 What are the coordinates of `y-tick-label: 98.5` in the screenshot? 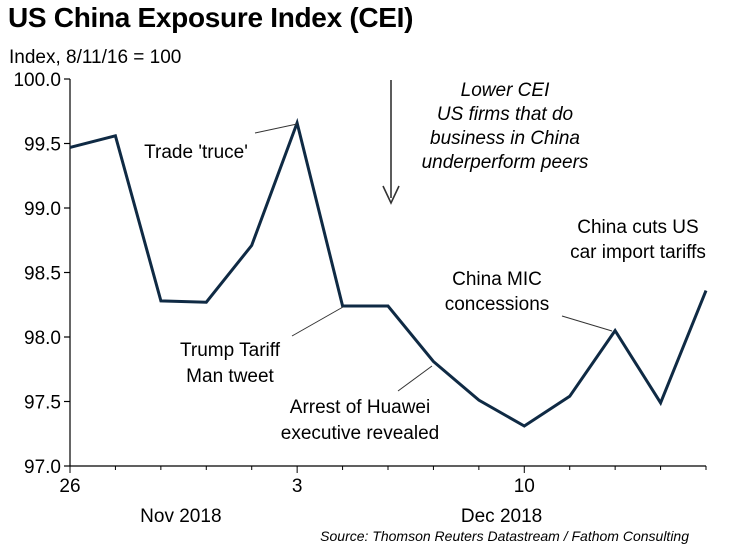 It's located at (42, 274).